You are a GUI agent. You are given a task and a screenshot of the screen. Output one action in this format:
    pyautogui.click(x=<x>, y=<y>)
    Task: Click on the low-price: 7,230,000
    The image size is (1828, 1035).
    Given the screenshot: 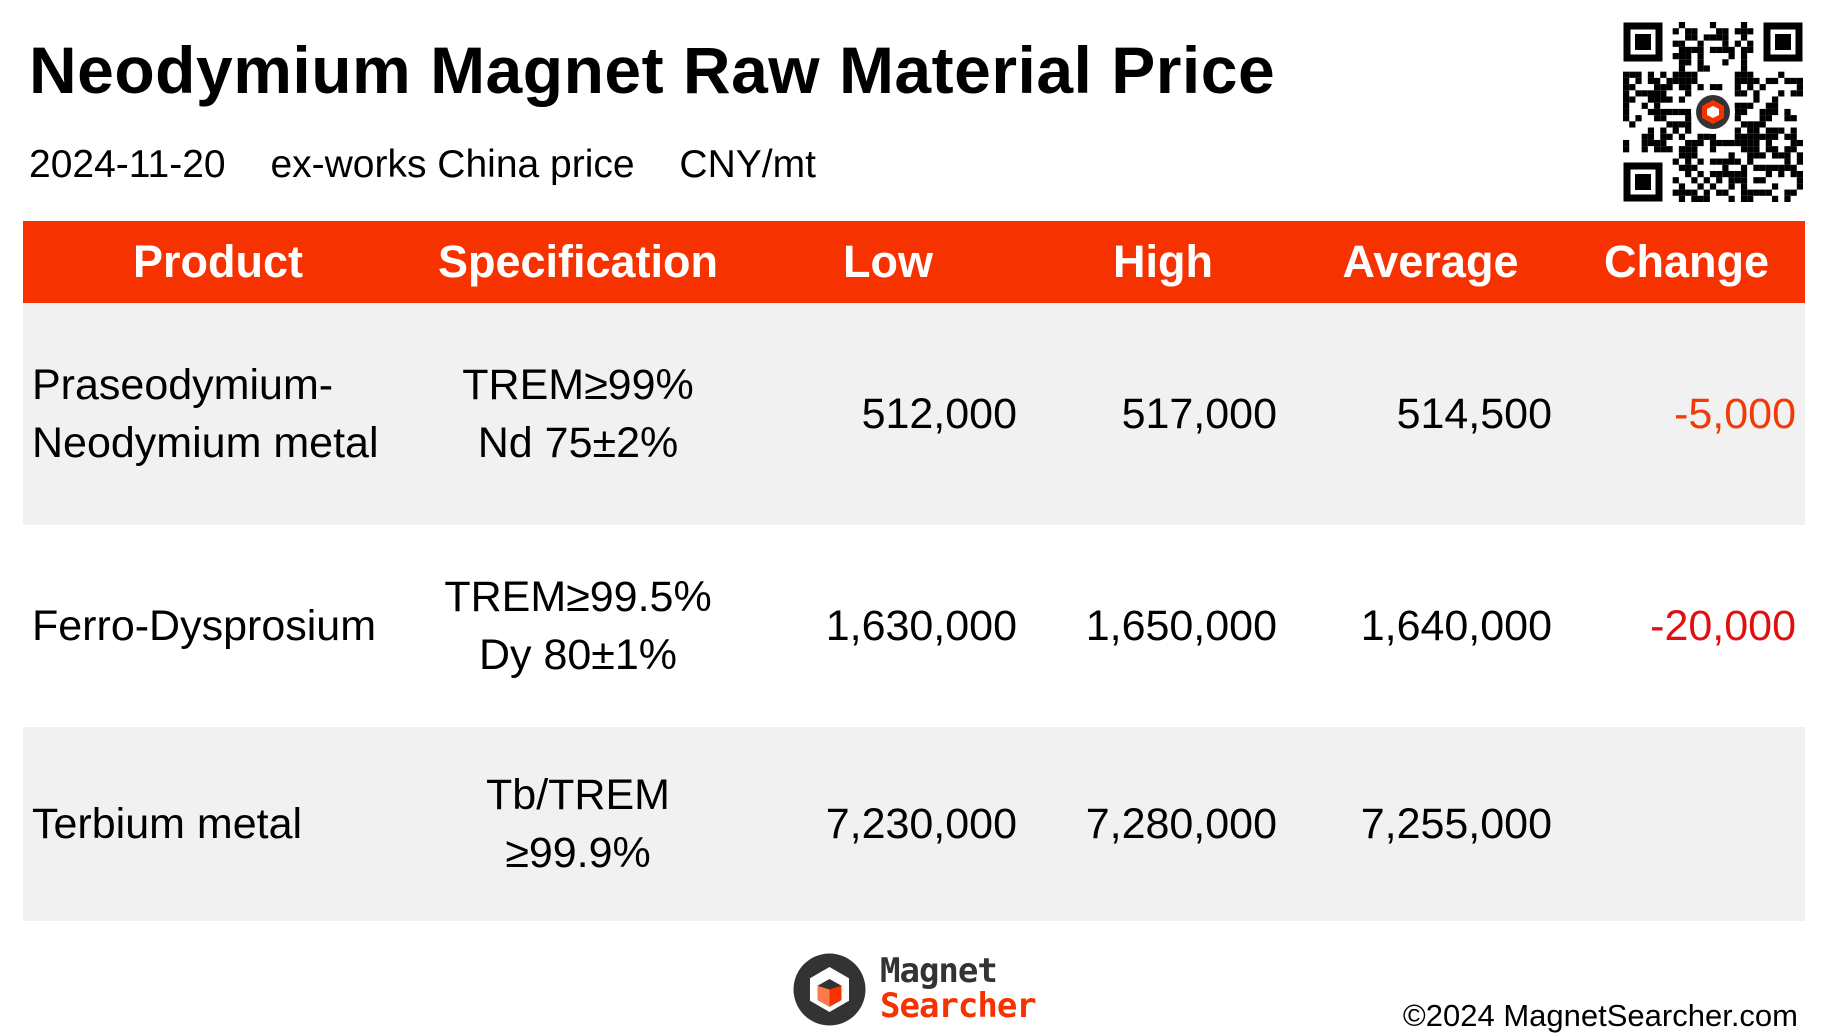 What is the action you would take?
    pyautogui.click(x=921, y=824)
    